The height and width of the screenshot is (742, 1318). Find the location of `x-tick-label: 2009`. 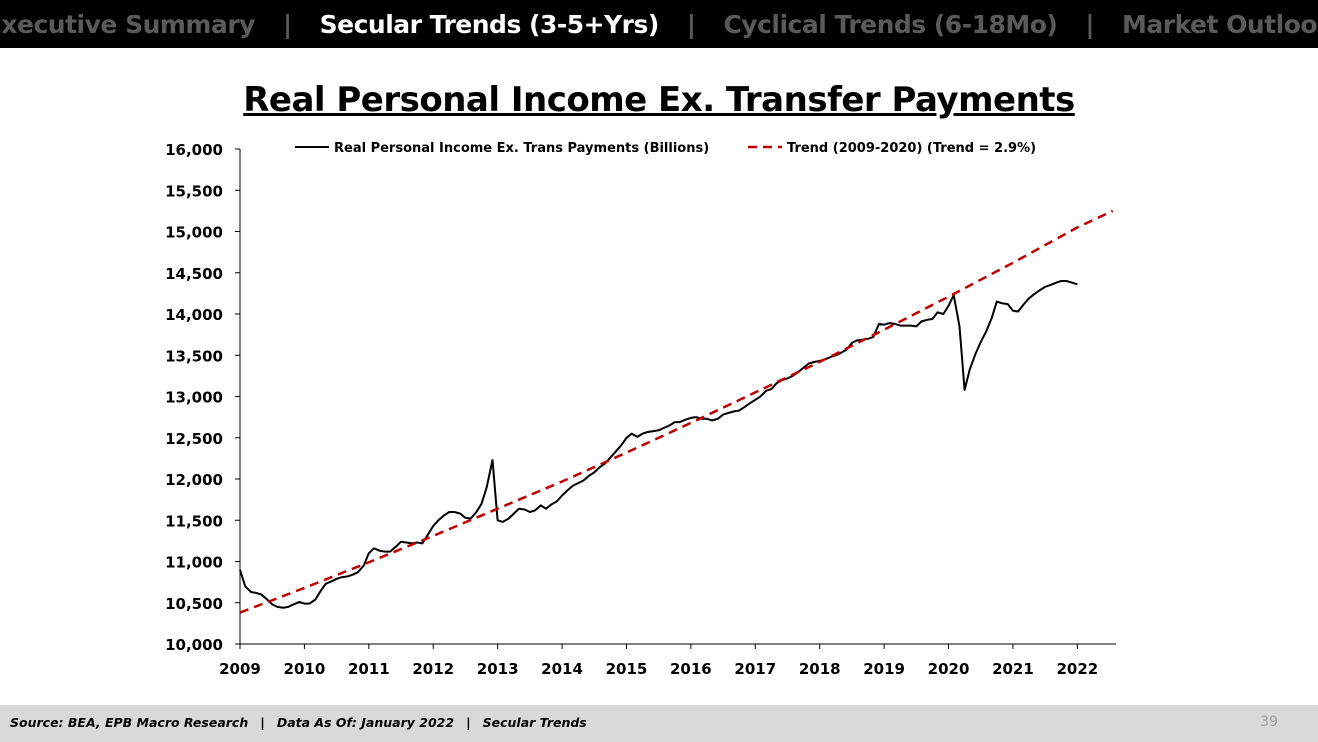

x-tick-label: 2009 is located at coordinates (240, 669).